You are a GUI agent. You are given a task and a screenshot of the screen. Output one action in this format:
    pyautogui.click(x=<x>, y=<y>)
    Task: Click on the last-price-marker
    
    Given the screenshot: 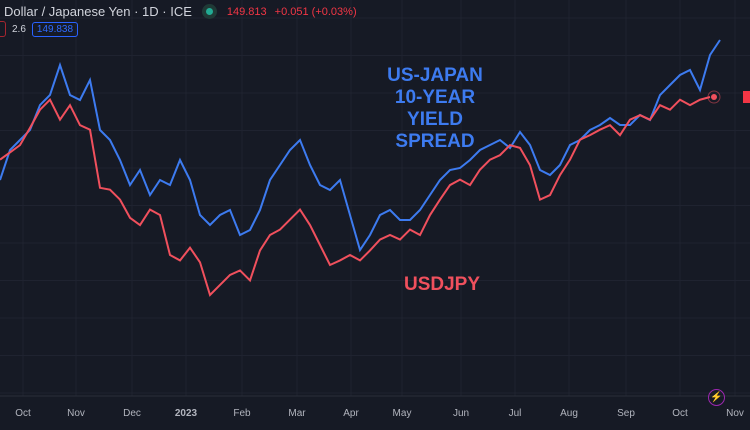 What is the action you would take?
    pyautogui.click(x=714, y=97)
    